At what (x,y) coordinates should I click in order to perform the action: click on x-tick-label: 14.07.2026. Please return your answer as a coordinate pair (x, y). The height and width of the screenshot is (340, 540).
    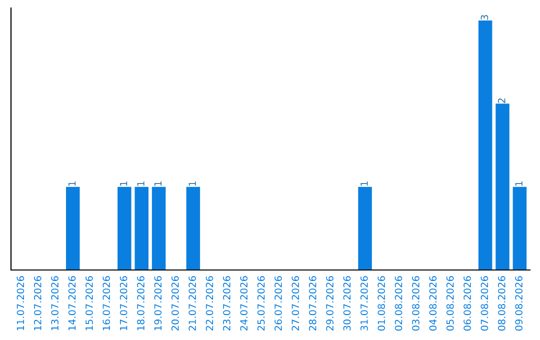
    Looking at the image, I should click on (72, 303).